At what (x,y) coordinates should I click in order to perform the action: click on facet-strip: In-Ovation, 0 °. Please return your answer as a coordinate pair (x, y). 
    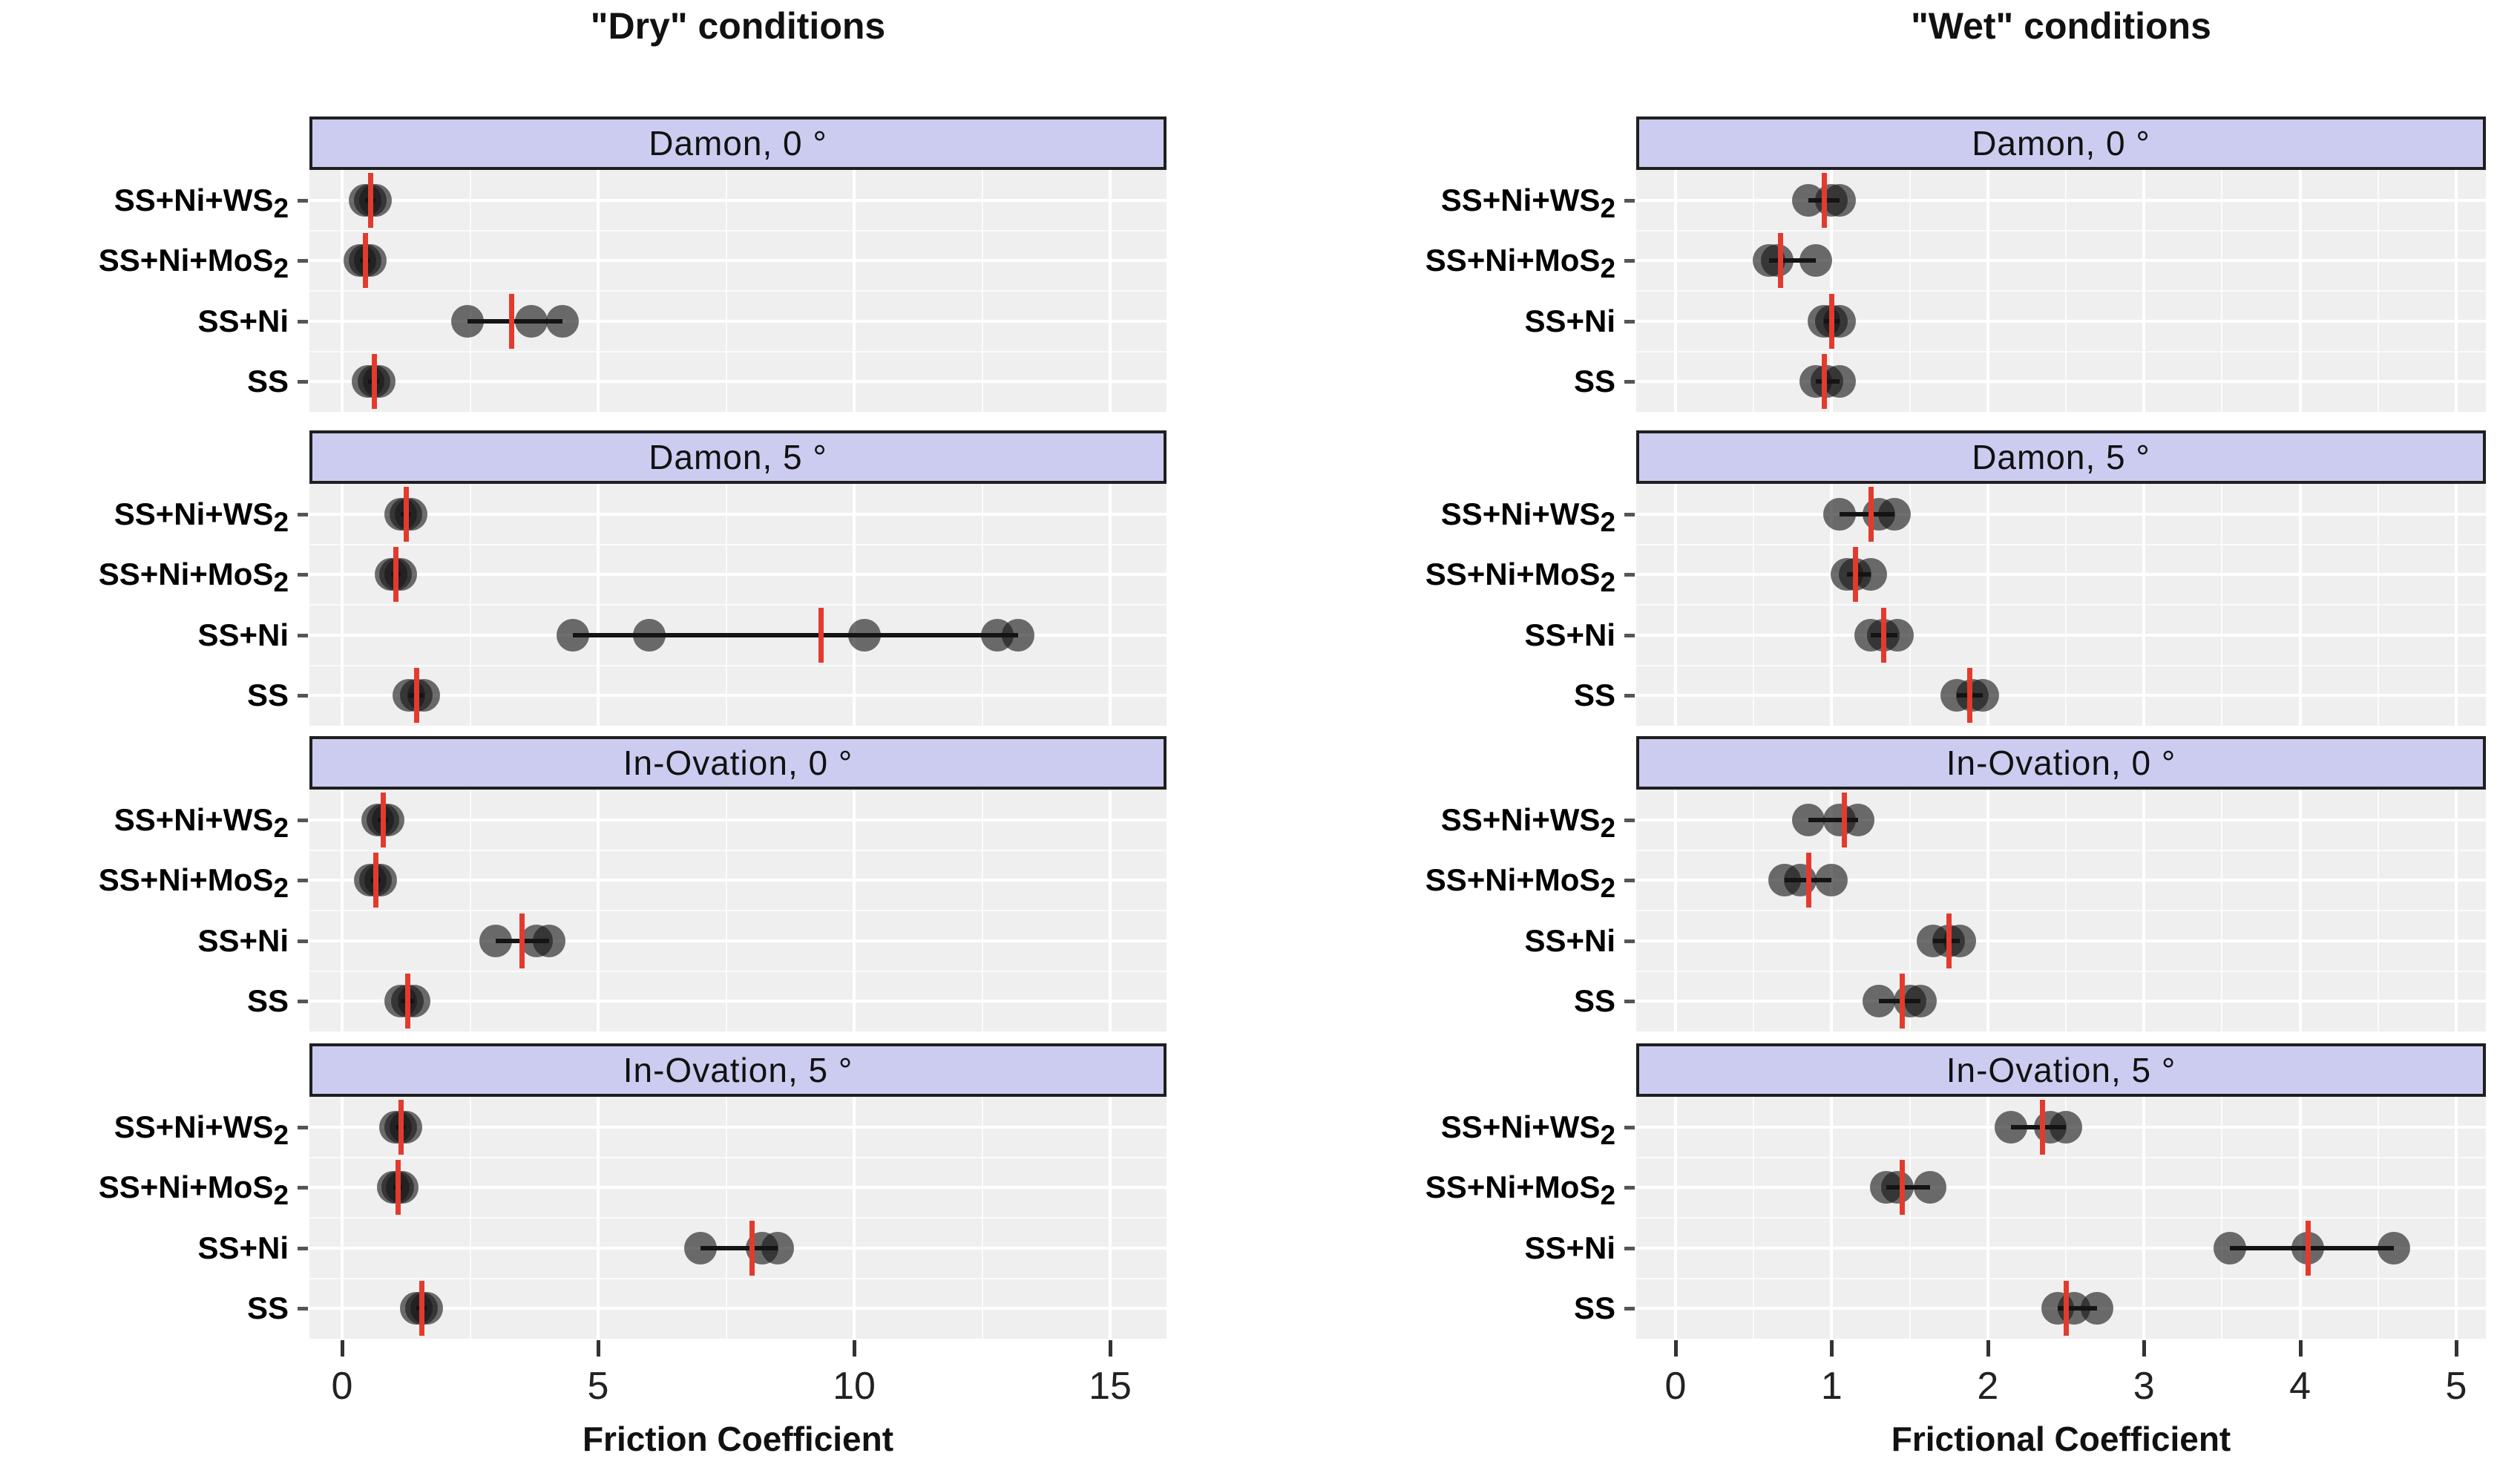
    Looking at the image, I should click on (2061, 763).